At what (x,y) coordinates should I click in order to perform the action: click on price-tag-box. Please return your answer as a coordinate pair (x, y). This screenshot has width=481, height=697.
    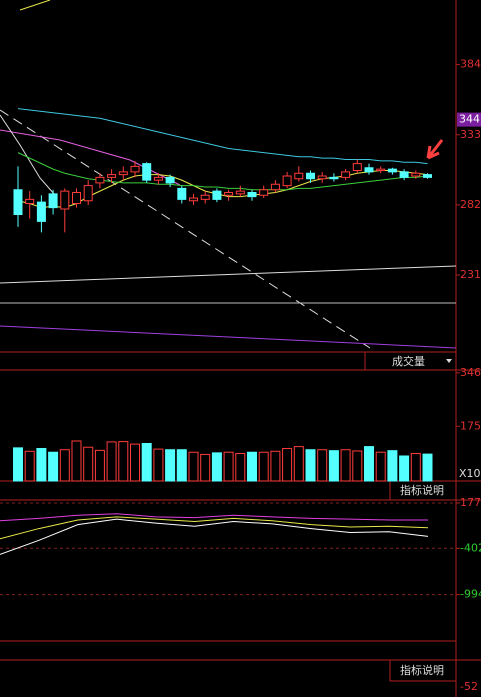
    Looking at the image, I should click on (469, 119).